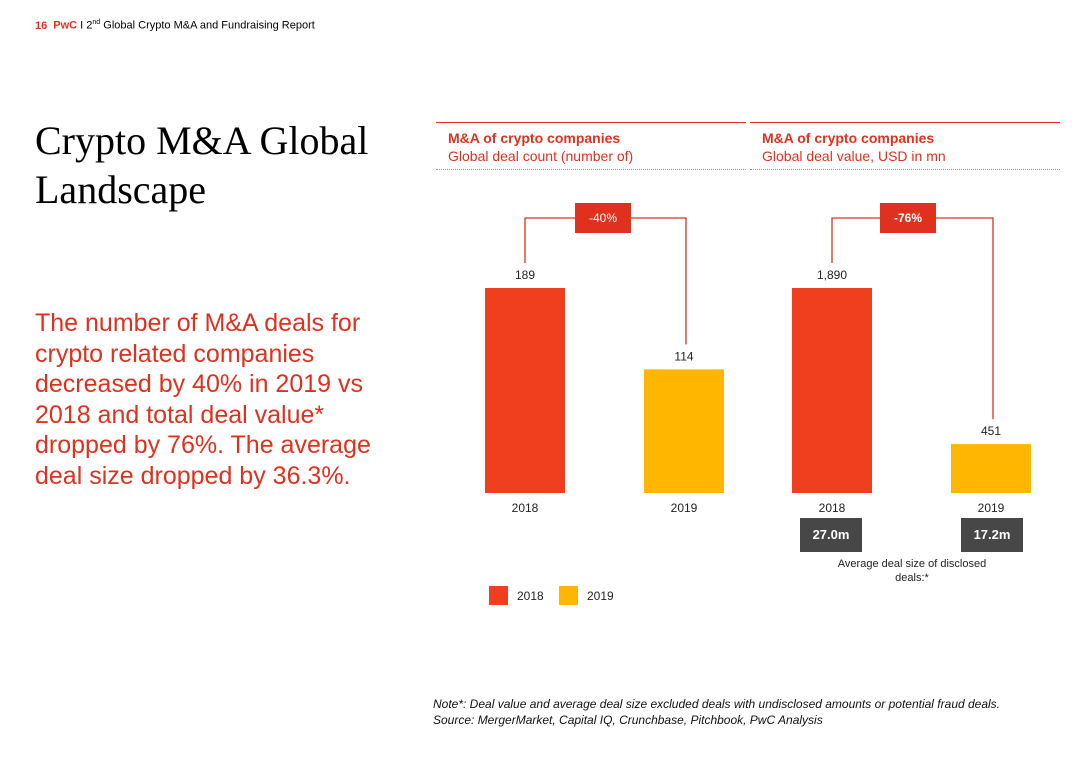 This screenshot has width=1080, height=763. What do you see at coordinates (854, 156) in the screenshot?
I see `chart2-subtitle: Global deal value, USD in mn` at bounding box center [854, 156].